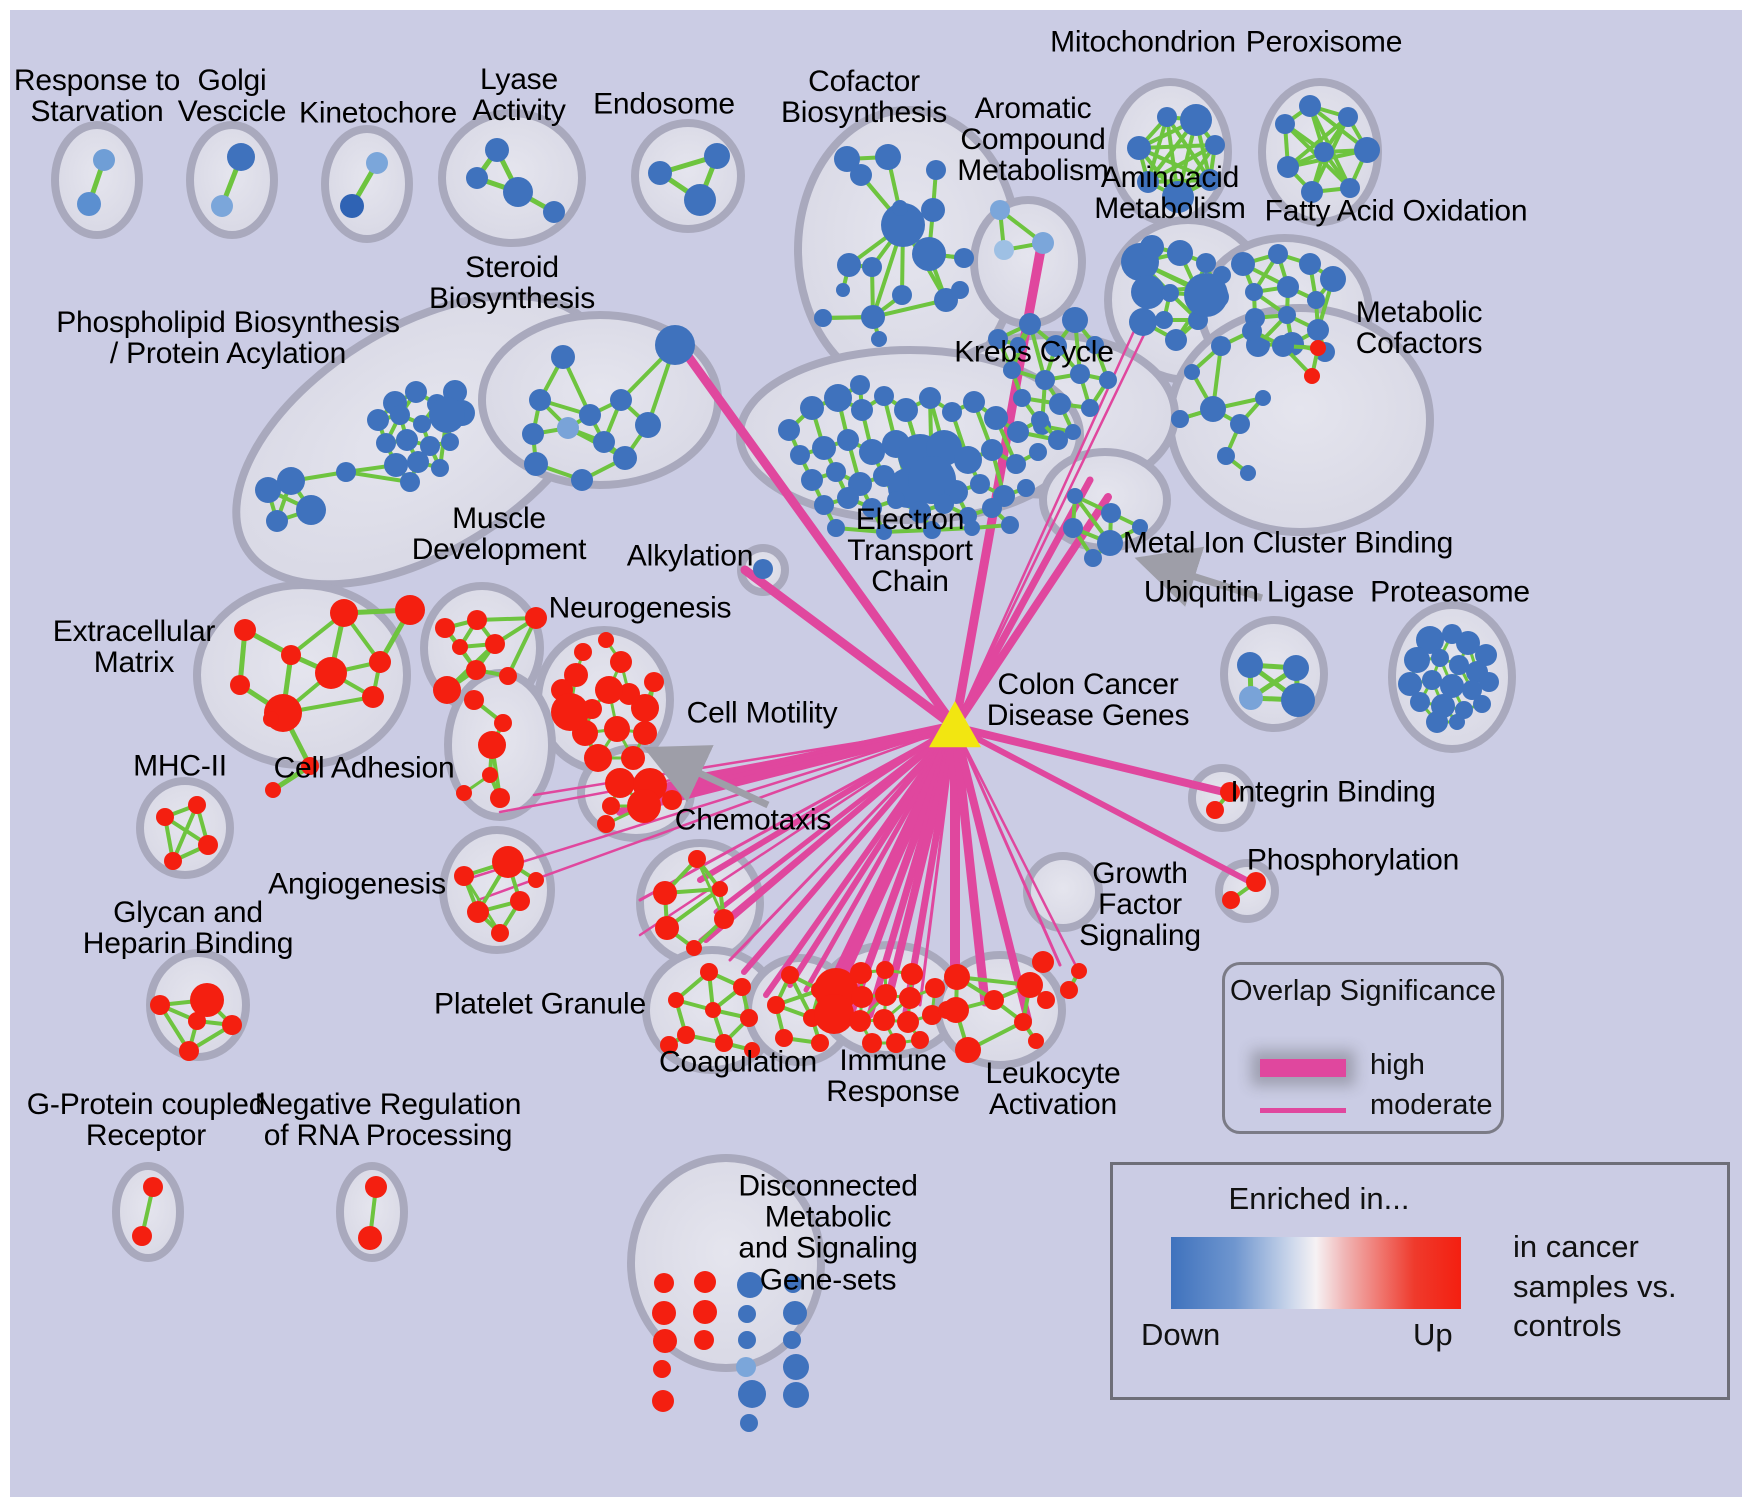  I want to click on cluster-alkylation, so click(763, 569).